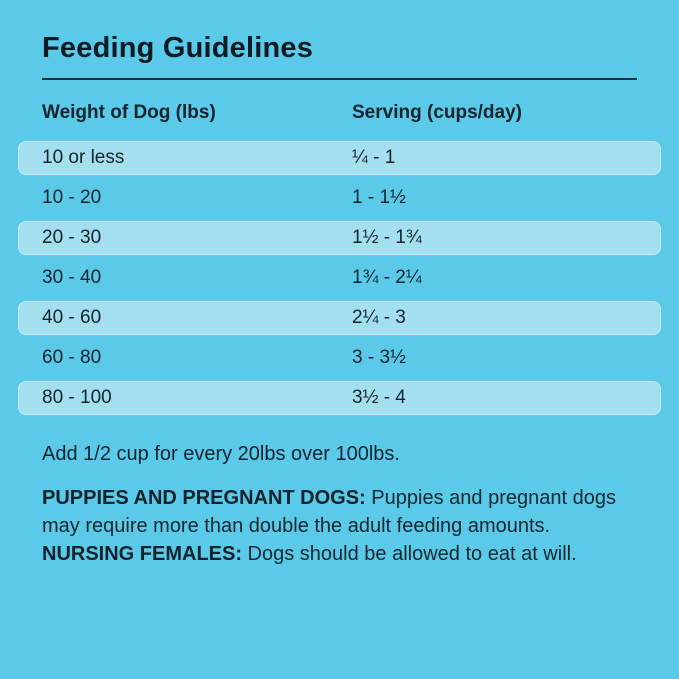  I want to click on serving-cell: ¼ - 1, so click(374, 157).